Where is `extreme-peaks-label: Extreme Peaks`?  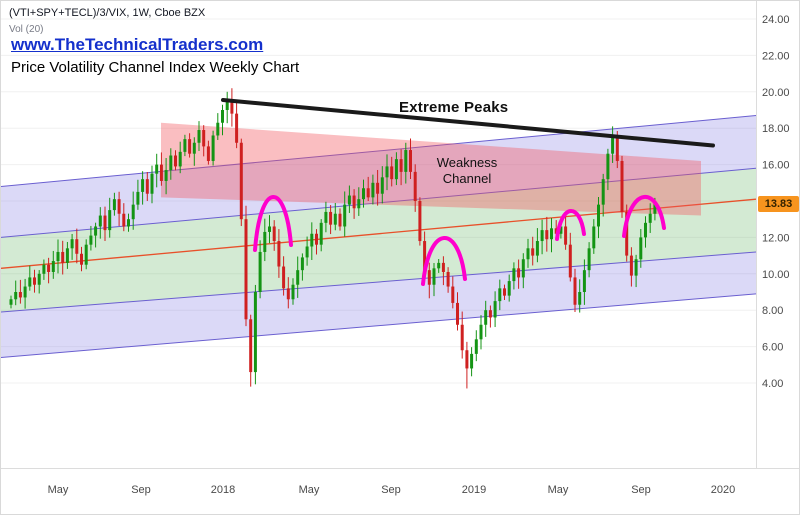 extreme-peaks-label: Extreme Peaks is located at coordinates (454, 107).